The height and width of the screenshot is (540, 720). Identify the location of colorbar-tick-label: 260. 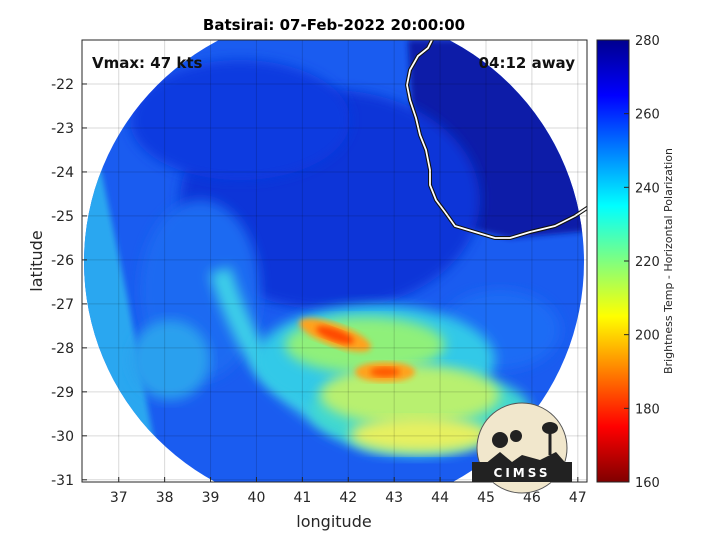
(647, 115).